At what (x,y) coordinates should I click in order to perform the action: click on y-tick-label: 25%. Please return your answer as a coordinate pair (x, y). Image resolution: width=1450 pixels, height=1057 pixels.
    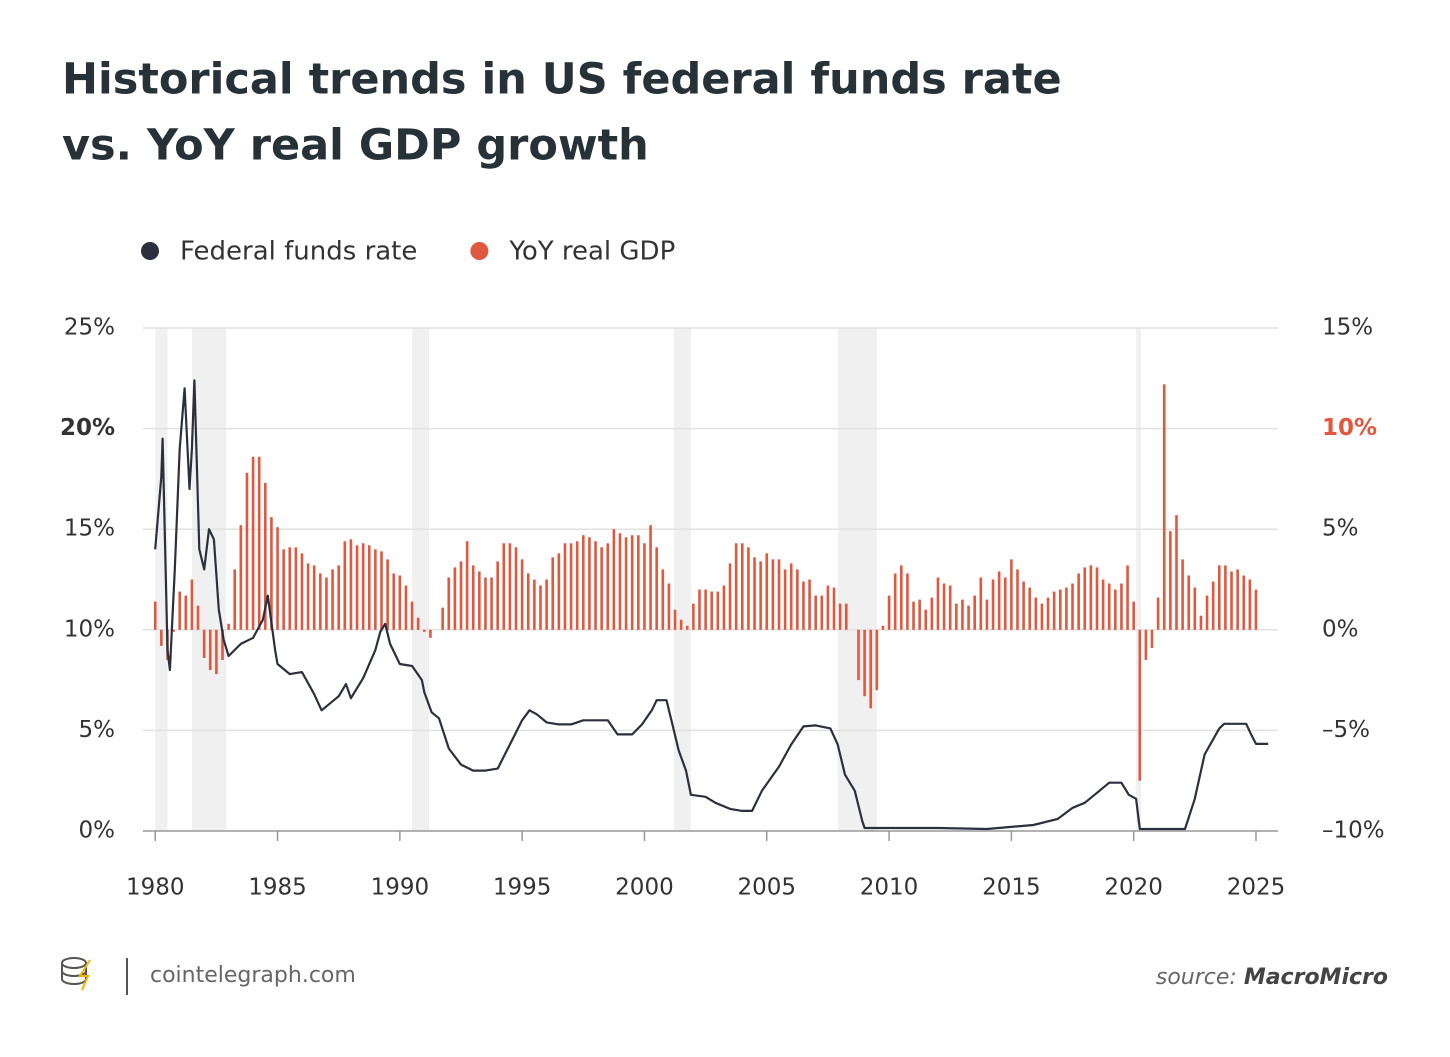
    Looking at the image, I should click on (89, 328).